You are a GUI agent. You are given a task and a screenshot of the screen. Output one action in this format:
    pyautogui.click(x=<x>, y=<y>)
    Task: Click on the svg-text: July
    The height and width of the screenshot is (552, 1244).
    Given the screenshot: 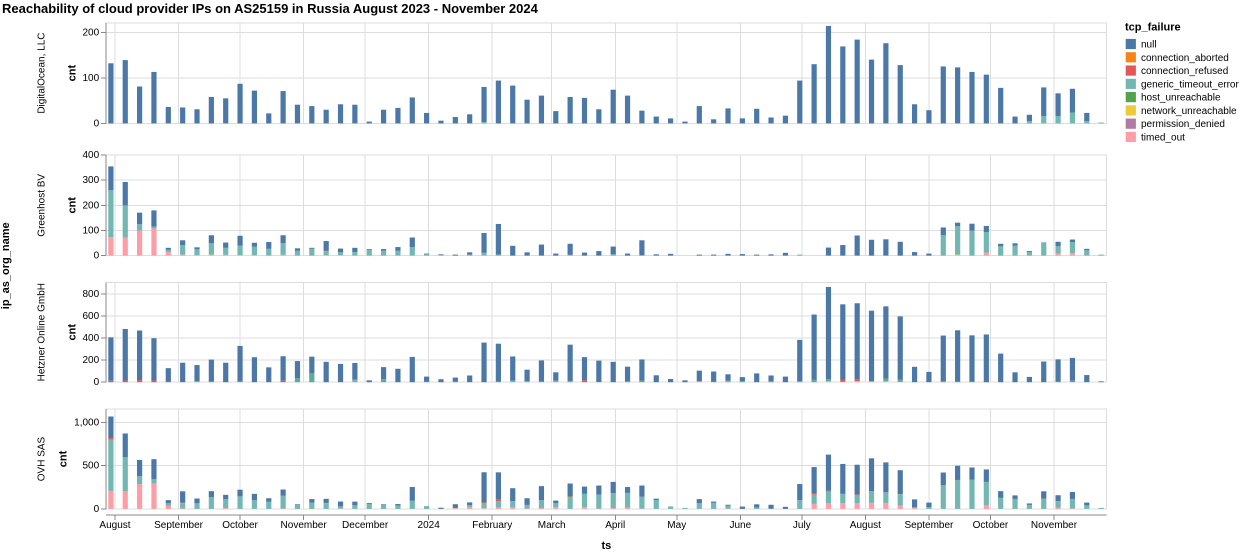 What is the action you would take?
    pyautogui.click(x=802, y=525)
    